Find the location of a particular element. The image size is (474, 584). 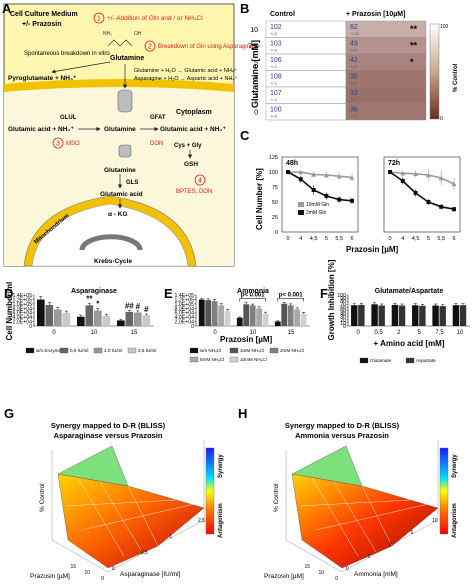

y-tick-label: 4,0E+04 is located at coordinates (23, 318).